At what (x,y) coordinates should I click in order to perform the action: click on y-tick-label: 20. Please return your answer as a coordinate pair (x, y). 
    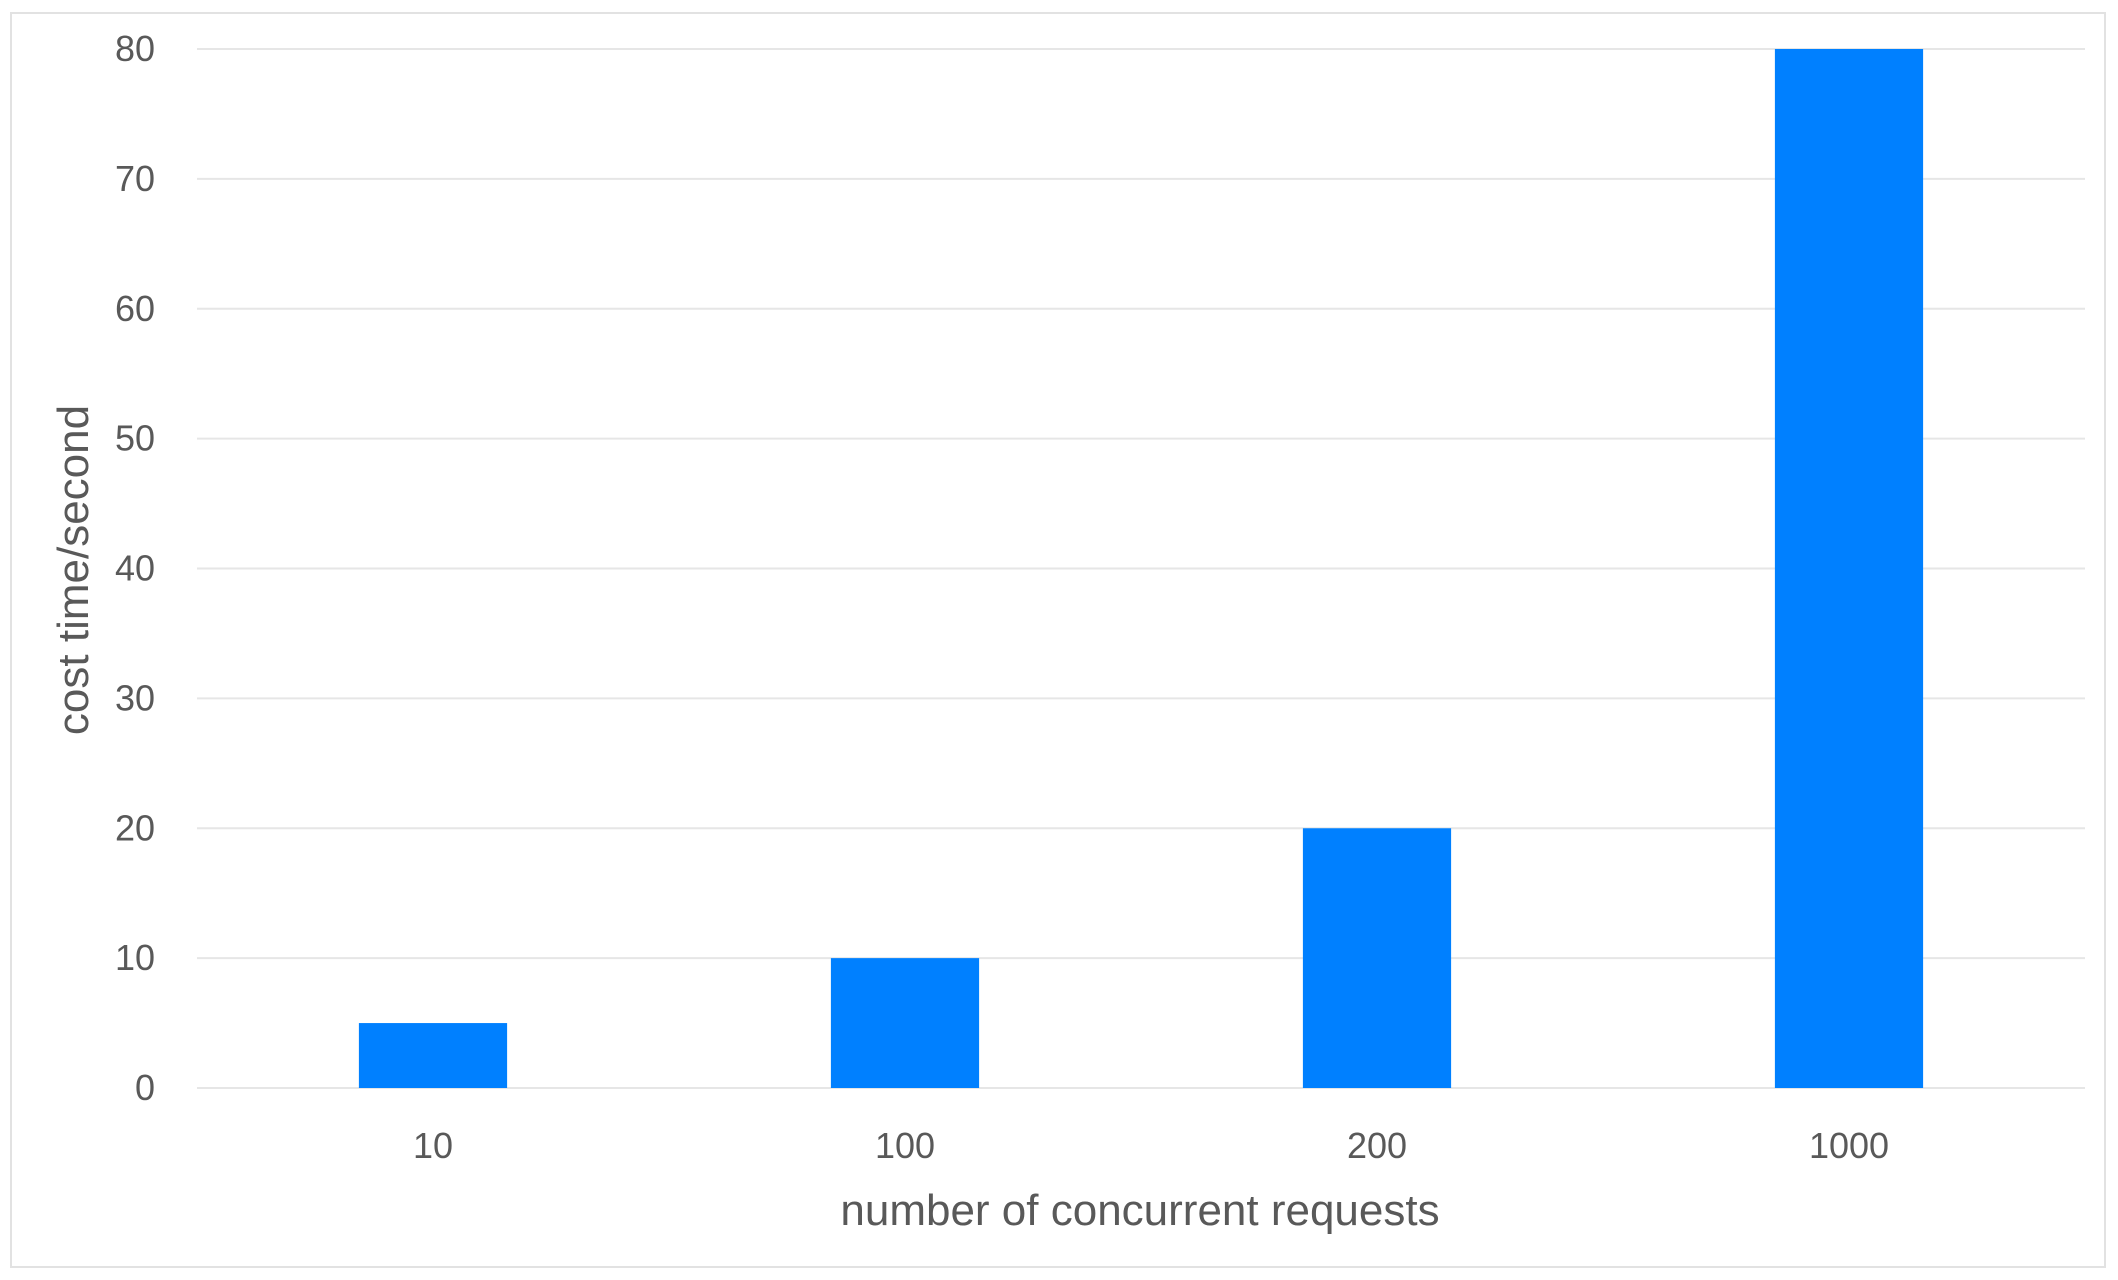
    Looking at the image, I should click on (135, 827).